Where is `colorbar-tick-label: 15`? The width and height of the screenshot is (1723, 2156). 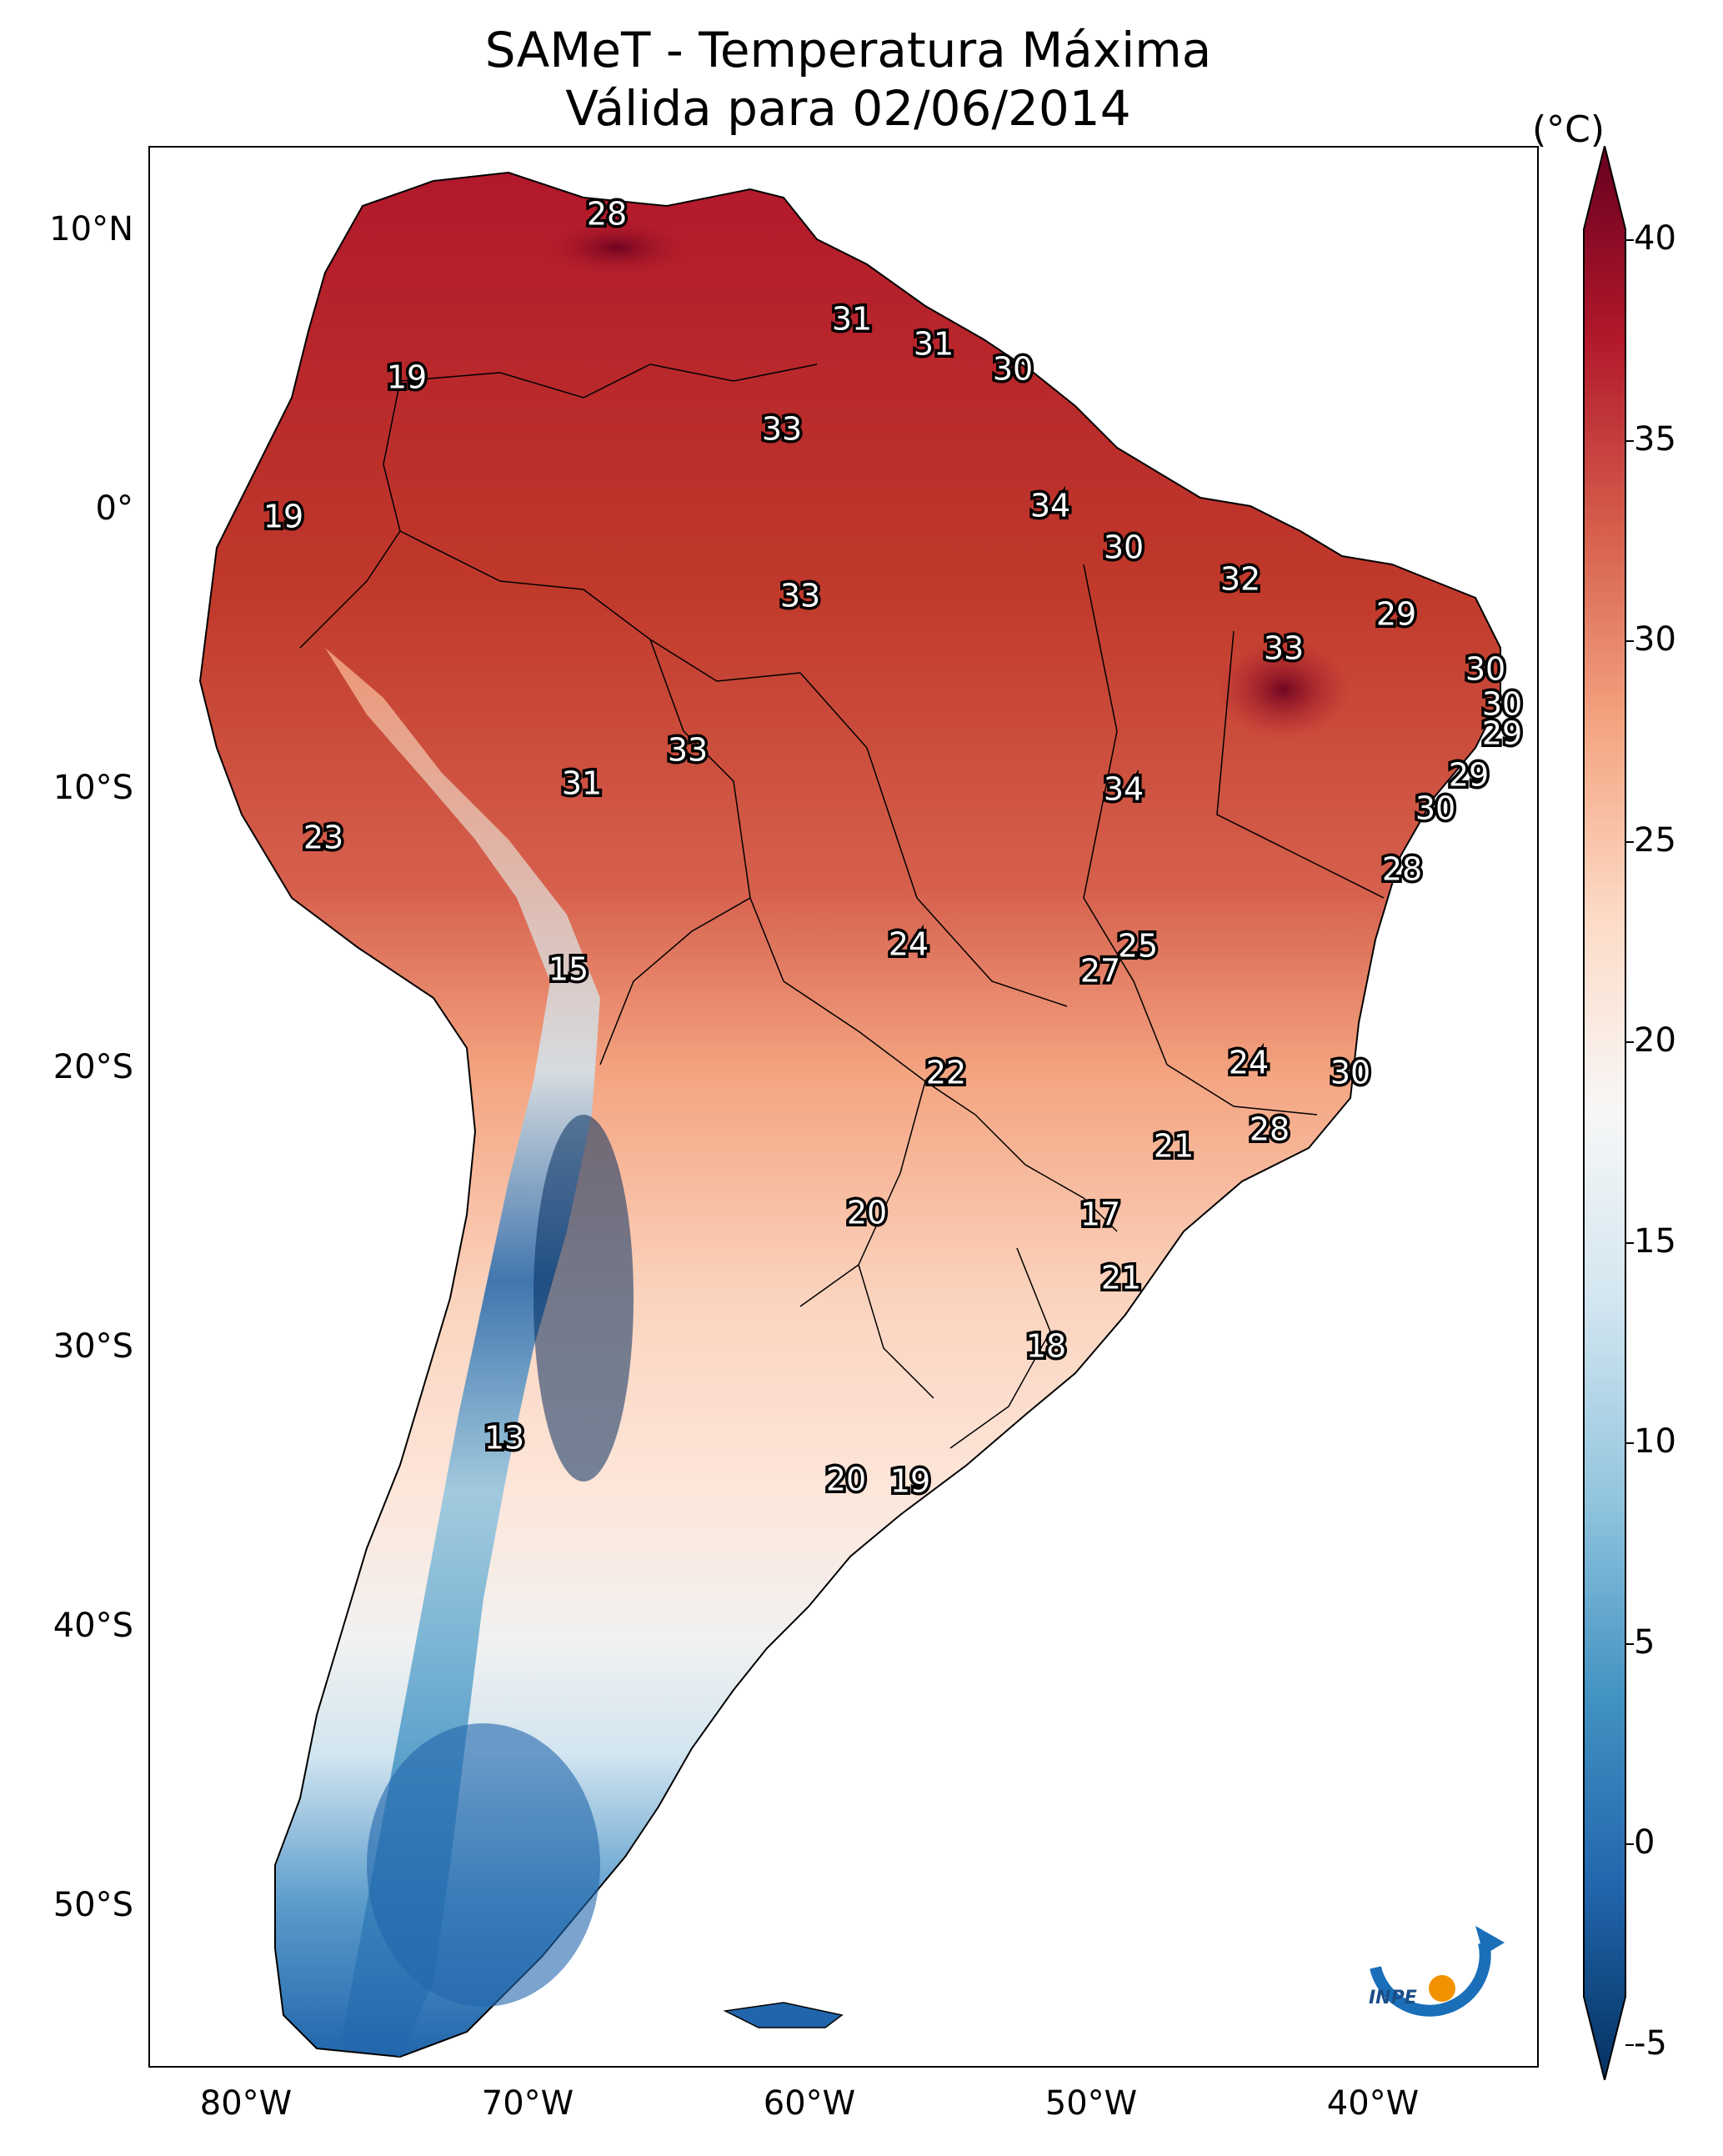
colorbar-tick-label: 15 is located at coordinates (1655, 1241).